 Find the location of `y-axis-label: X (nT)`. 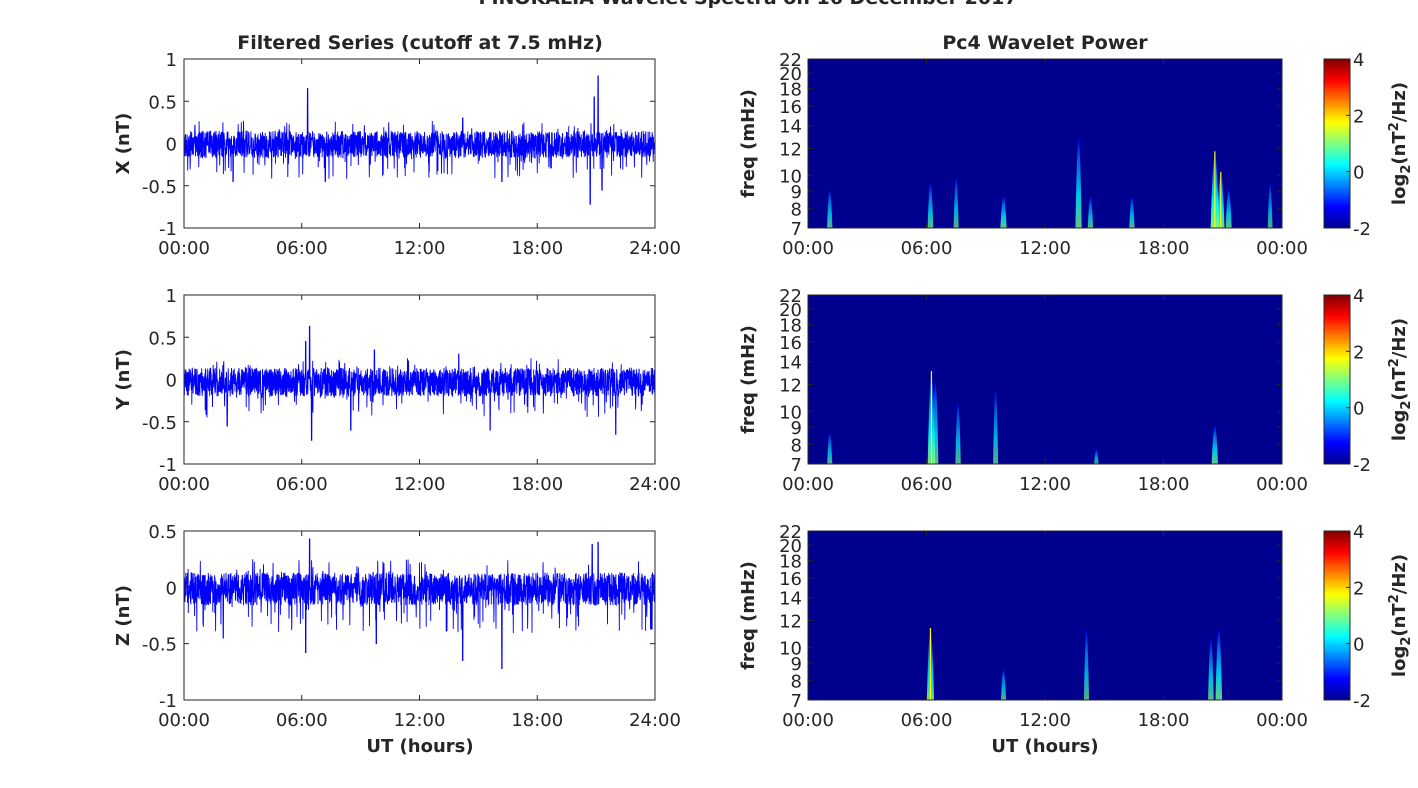

y-axis-label: X (nT) is located at coordinates (123, 144).